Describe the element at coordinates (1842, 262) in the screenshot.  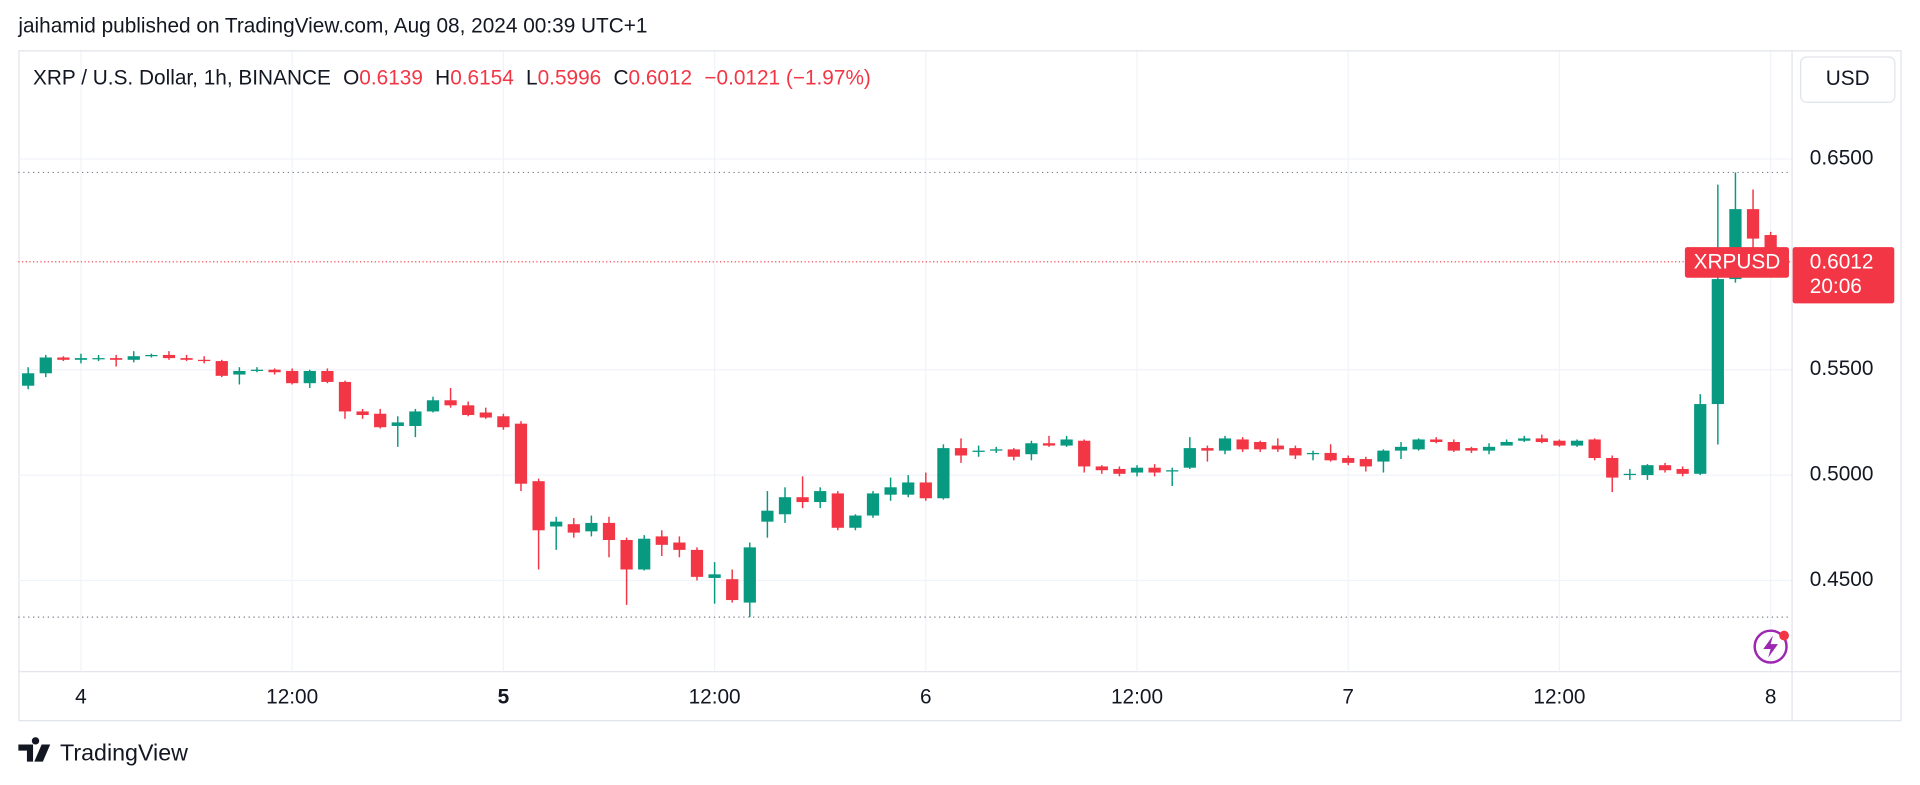
I see `price-tag-value: 0.6012` at that location.